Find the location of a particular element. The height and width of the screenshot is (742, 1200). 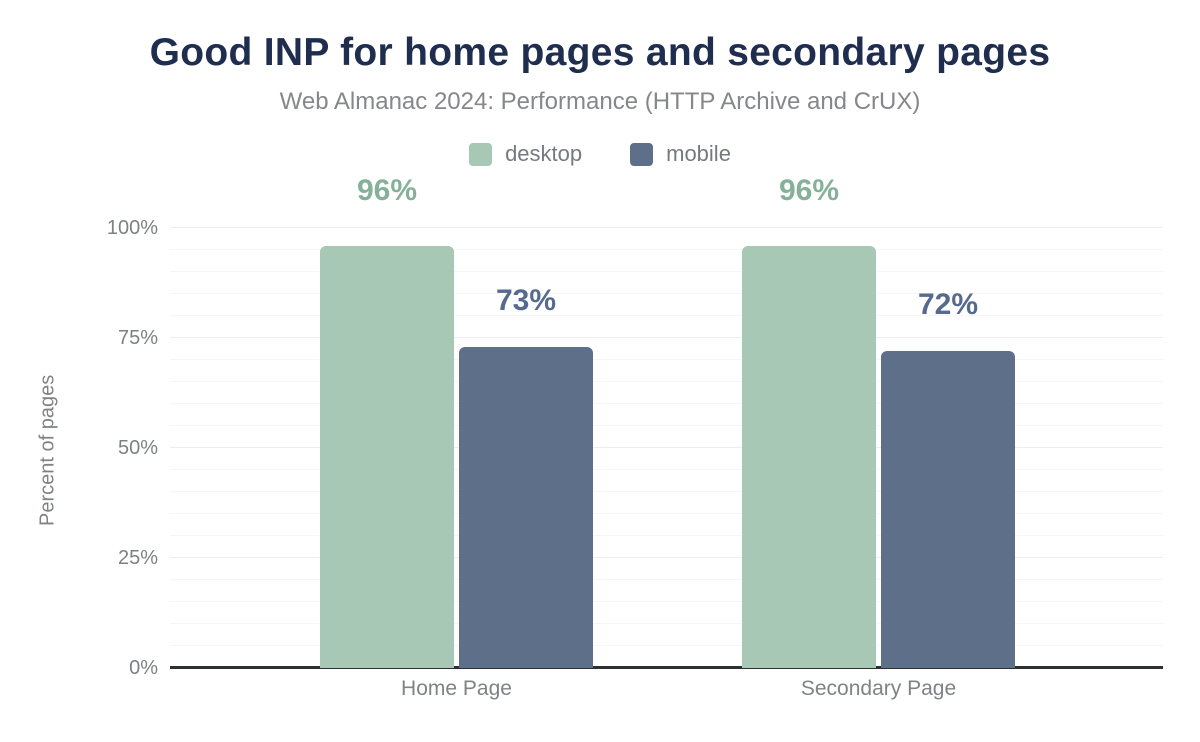

mobile-swatch-icon is located at coordinates (642, 154).